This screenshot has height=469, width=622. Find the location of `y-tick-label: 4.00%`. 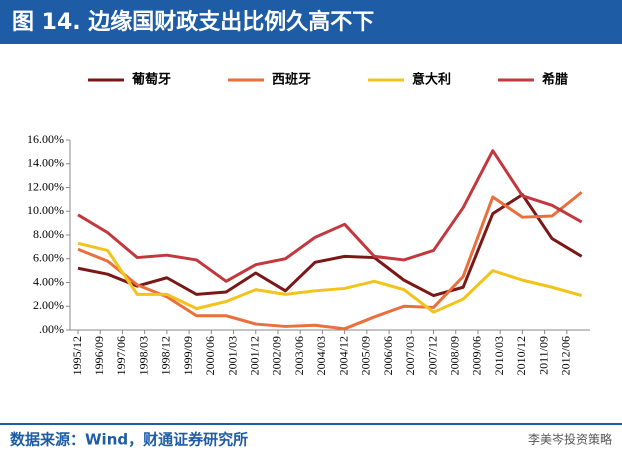

y-tick-label: 4.00% is located at coordinates (48, 281).